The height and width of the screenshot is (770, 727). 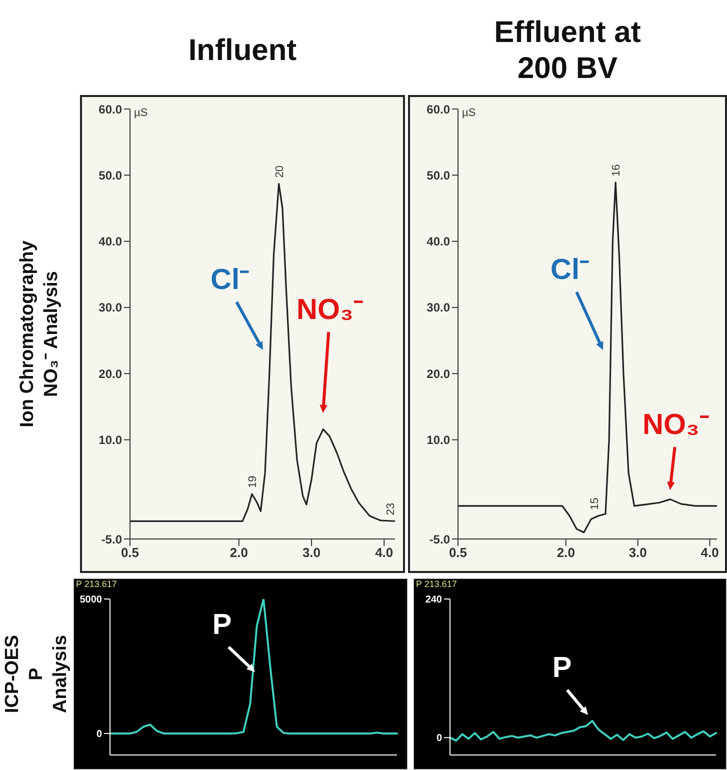 I want to click on annotation: 19, so click(x=252, y=482).